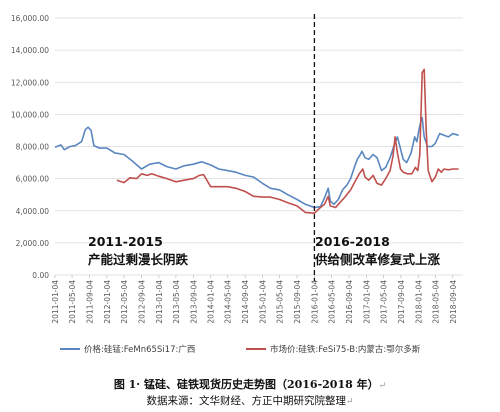 The width and height of the screenshot is (500, 412). I want to click on x-tick-label: 2018-05-04, so click(435, 302).